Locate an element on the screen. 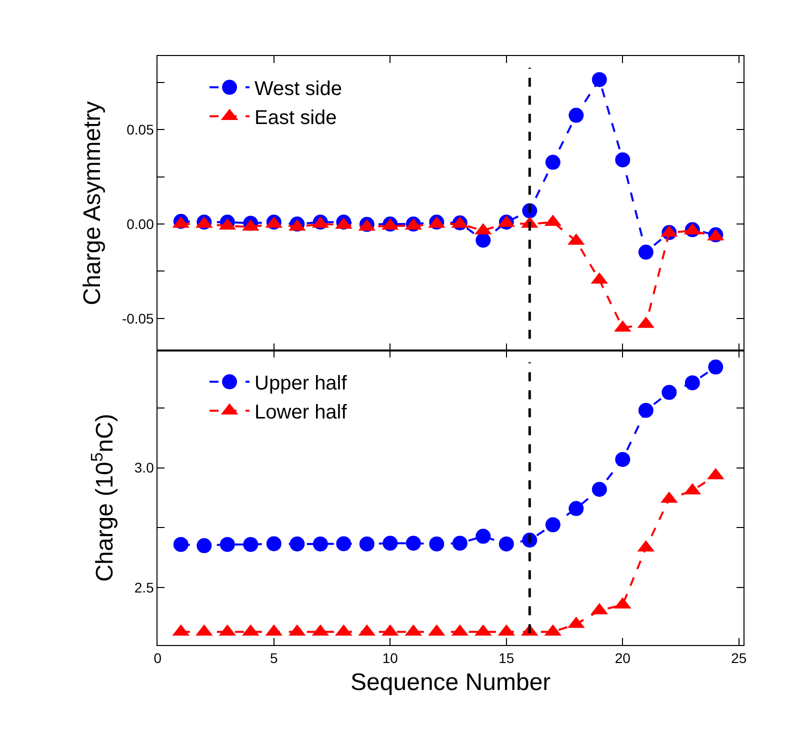  y-tick-label: 0.00 is located at coordinates (140, 224).